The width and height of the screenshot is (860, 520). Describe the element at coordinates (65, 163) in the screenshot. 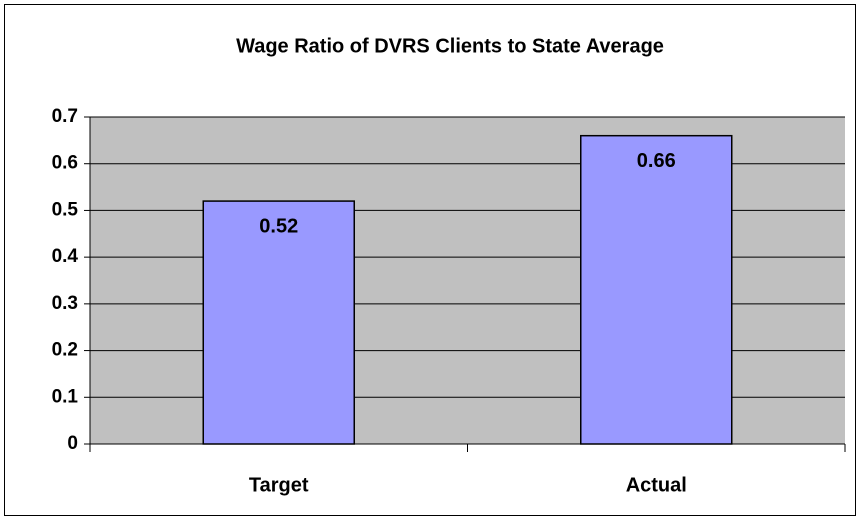

I see `y-tick-label: 0.6` at that location.